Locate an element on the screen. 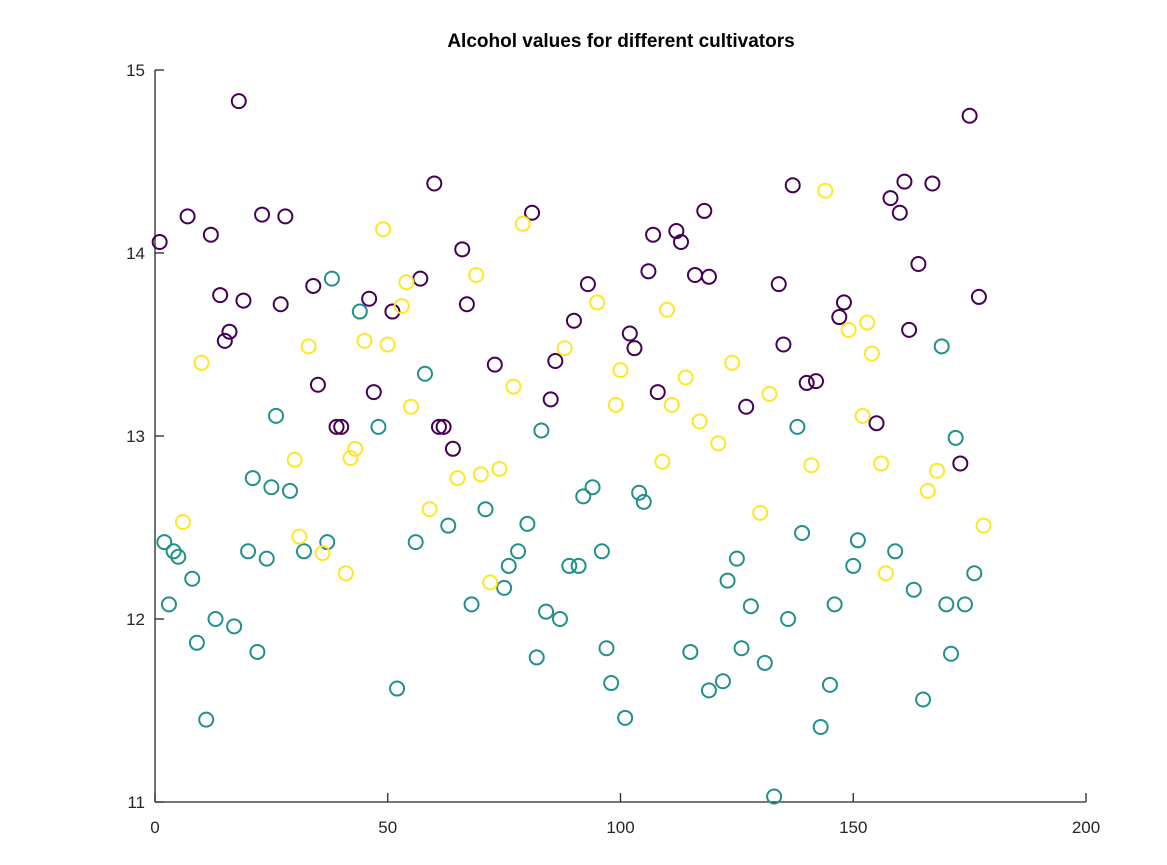  x-tick-label: 100 is located at coordinates (620, 827).